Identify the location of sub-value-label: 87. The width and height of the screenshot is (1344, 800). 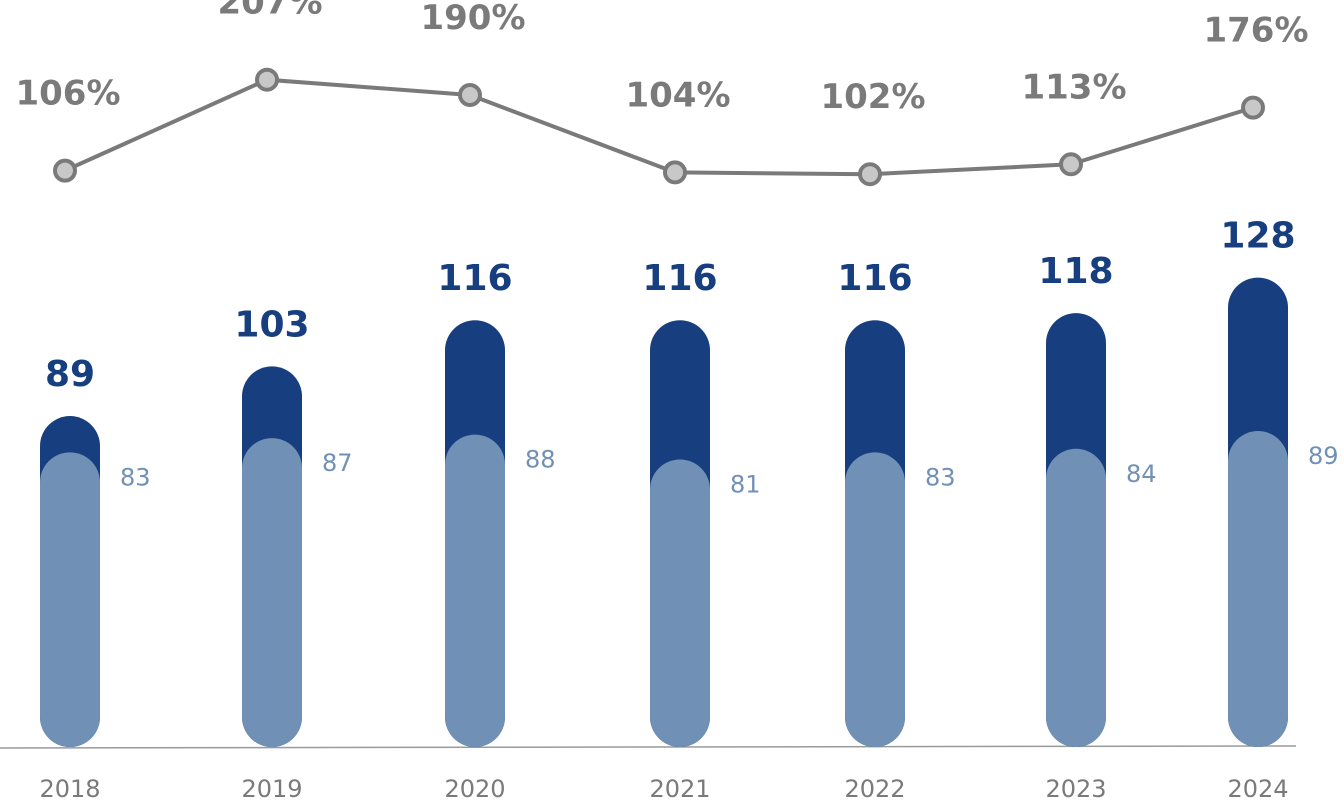
(337, 463).